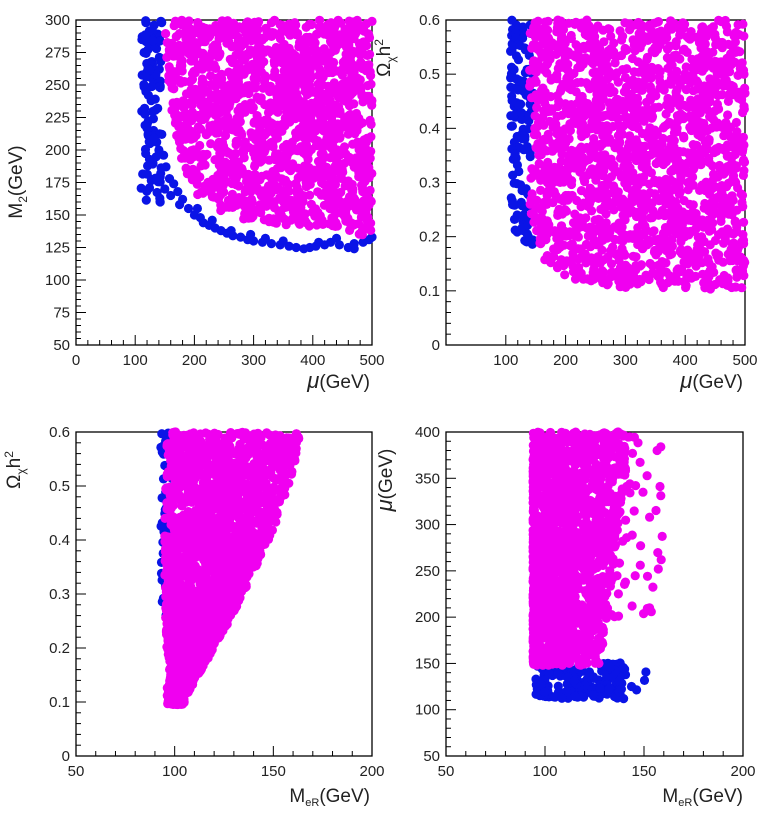 The height and width of the screenshot is (817, 763). I want to click on y-tick-label: 150, so click(57, 215).